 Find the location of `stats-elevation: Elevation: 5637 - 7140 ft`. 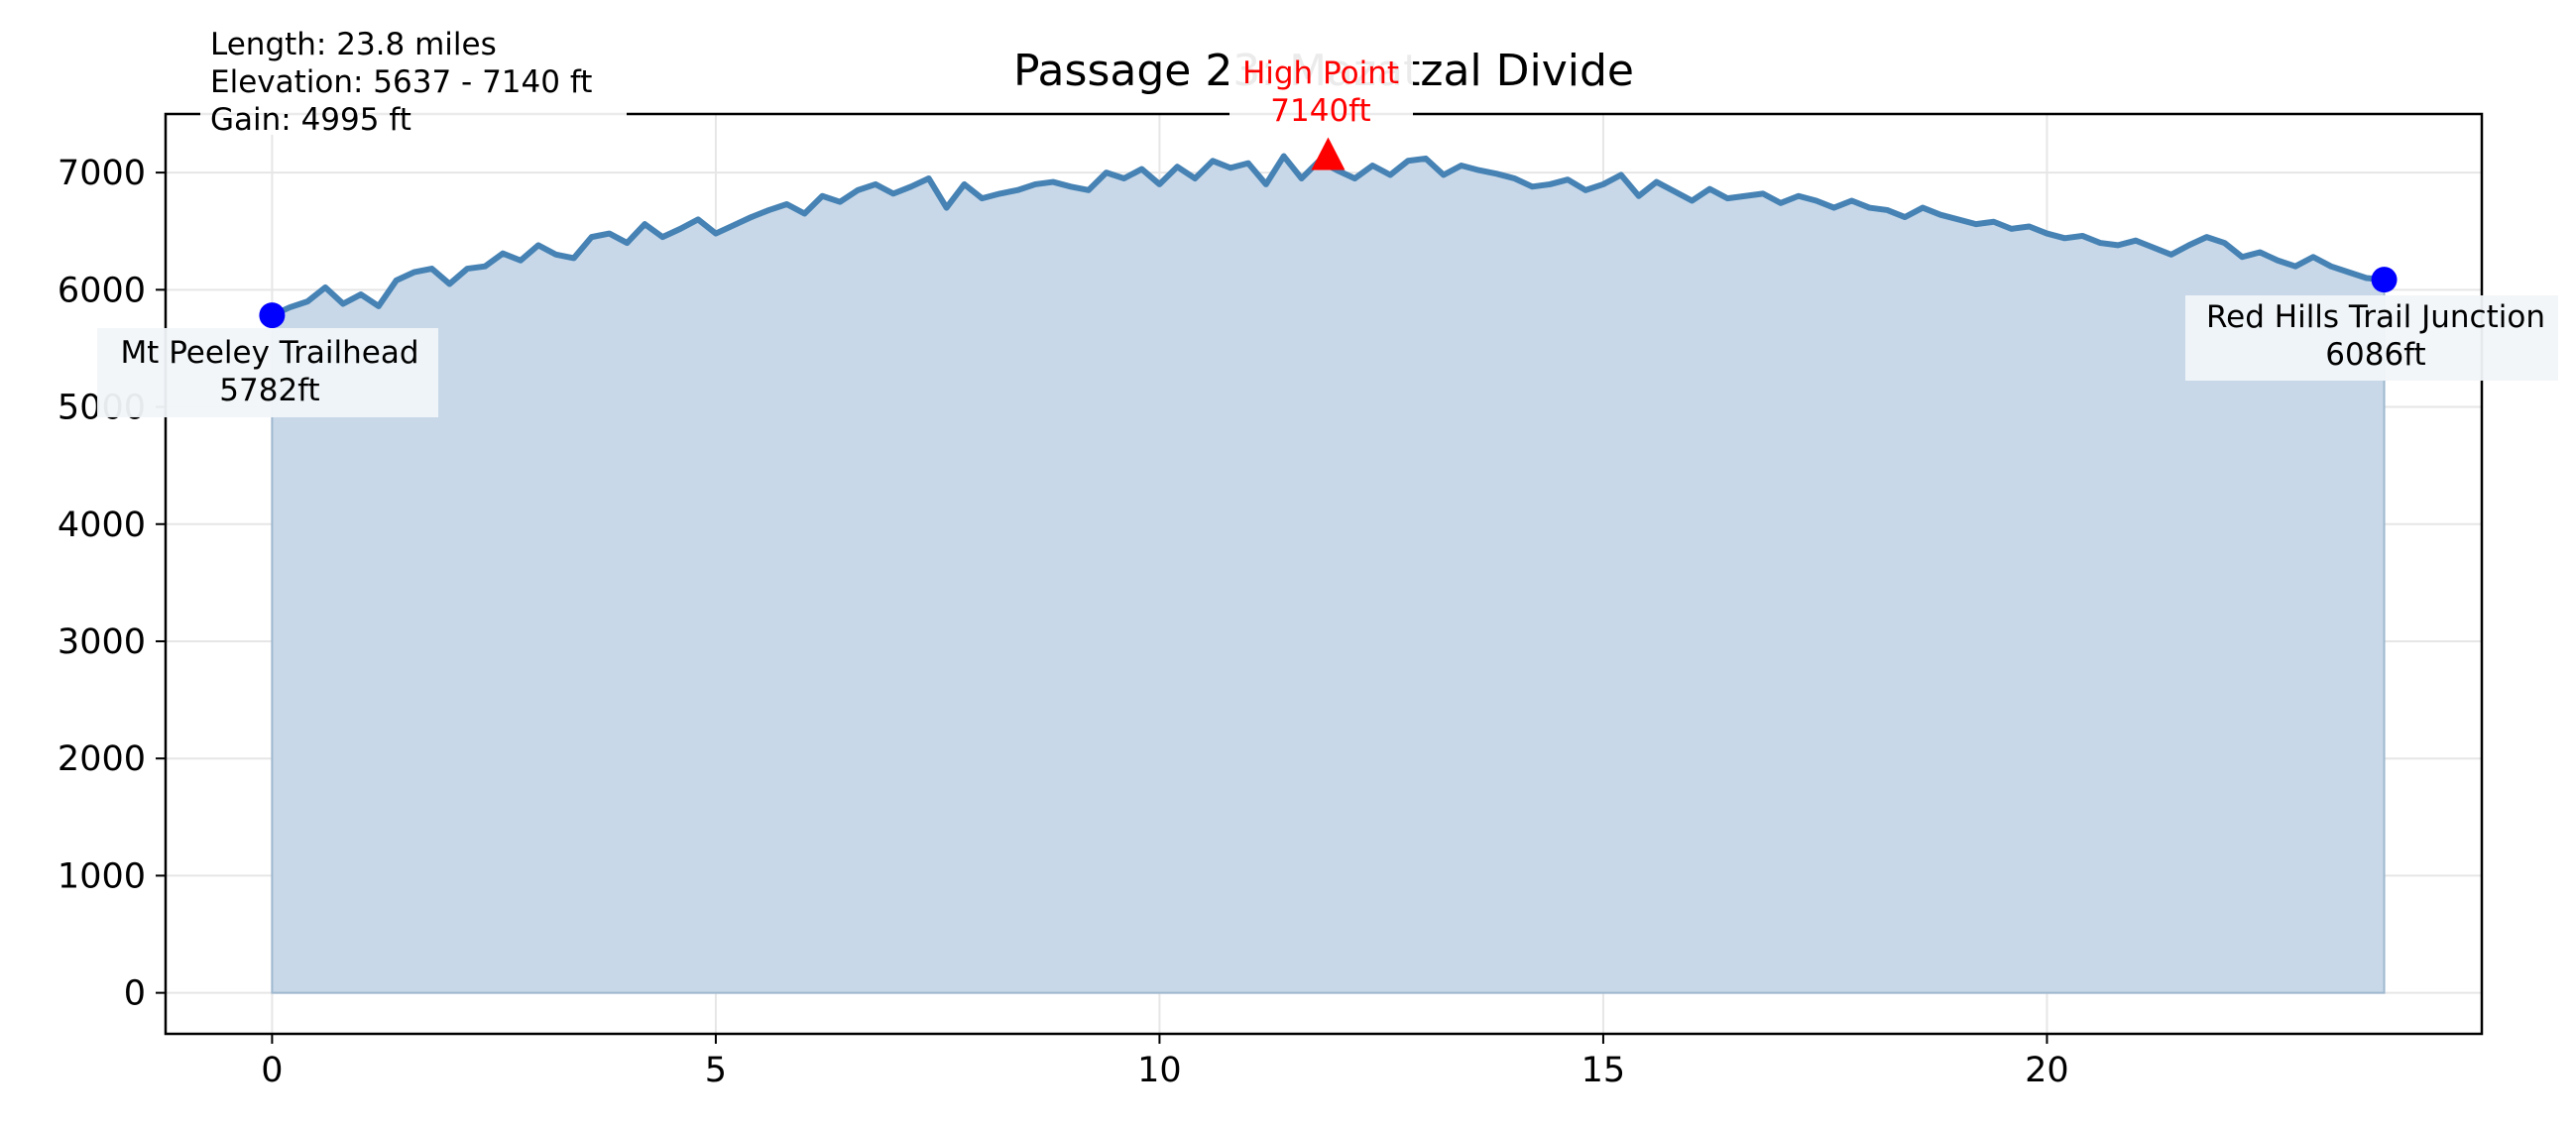

stats-elevation: Elevation: 5637 - 7140 ft is located at coordinates (401, 82).